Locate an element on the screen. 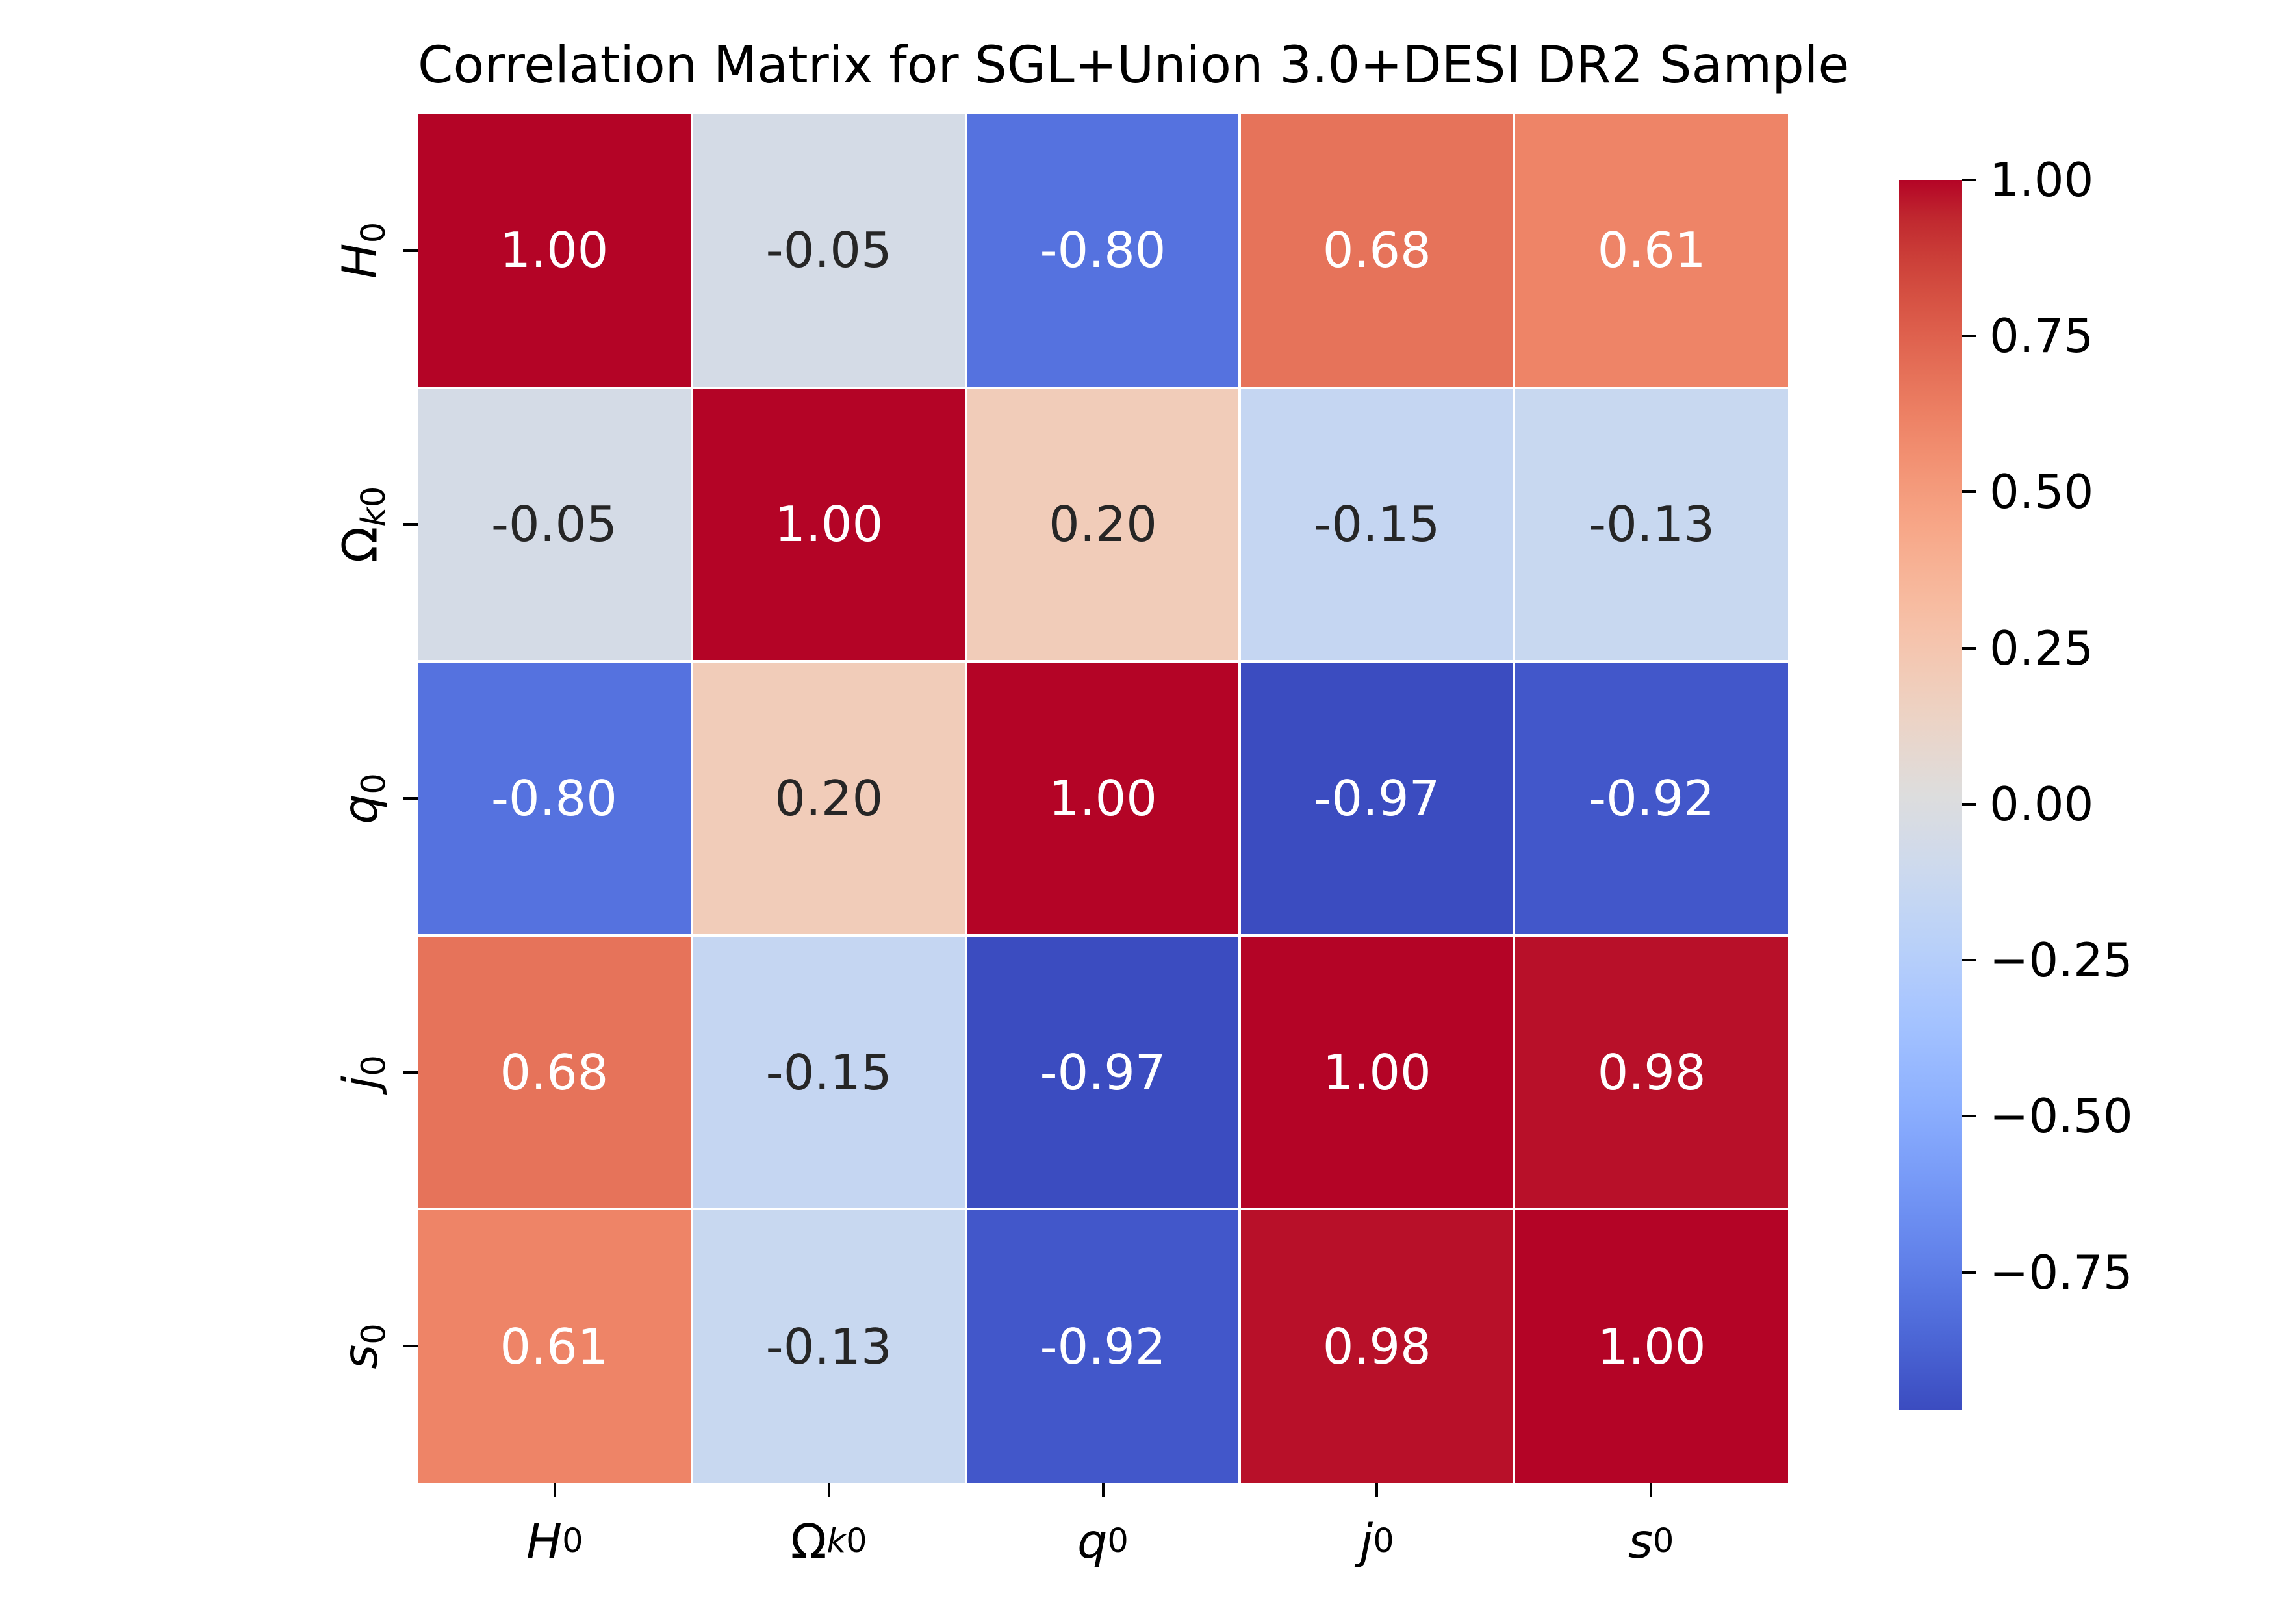  colorbar-tick-label: 0.25 is located at coordinates (2041, 648).